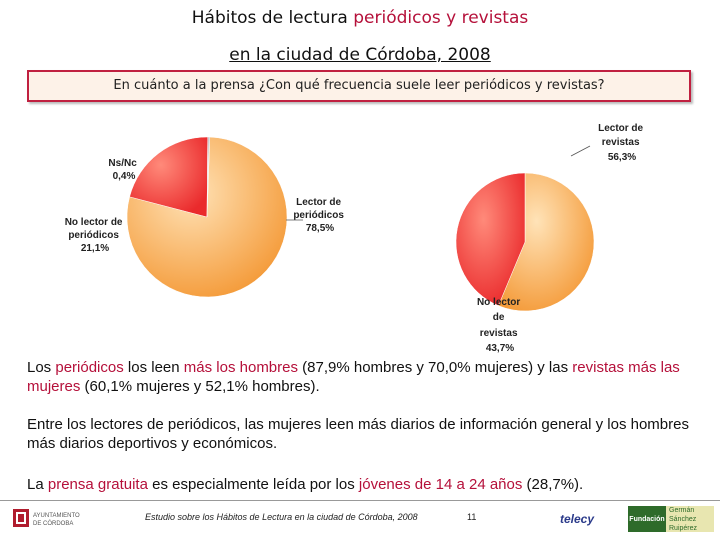 The width and height of the screenshot is (720, 540). I want to click on p3-highlight-jovenes: jóvenes de 14 a 24 años, so click(440, 484).